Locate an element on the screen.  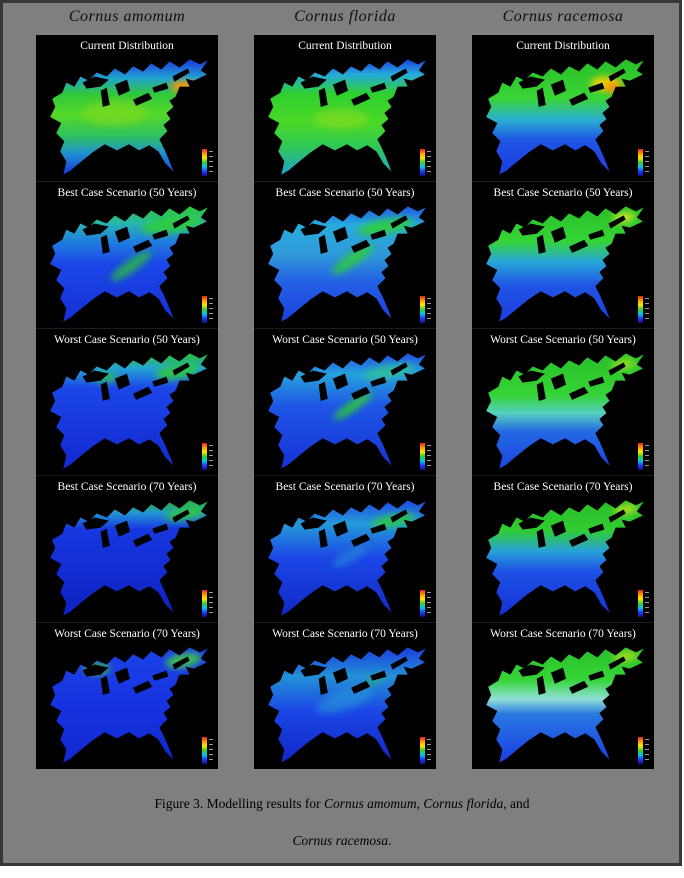
map-panel: Worst Case Scenario (50 Years) is located at coordinates (563, 401).